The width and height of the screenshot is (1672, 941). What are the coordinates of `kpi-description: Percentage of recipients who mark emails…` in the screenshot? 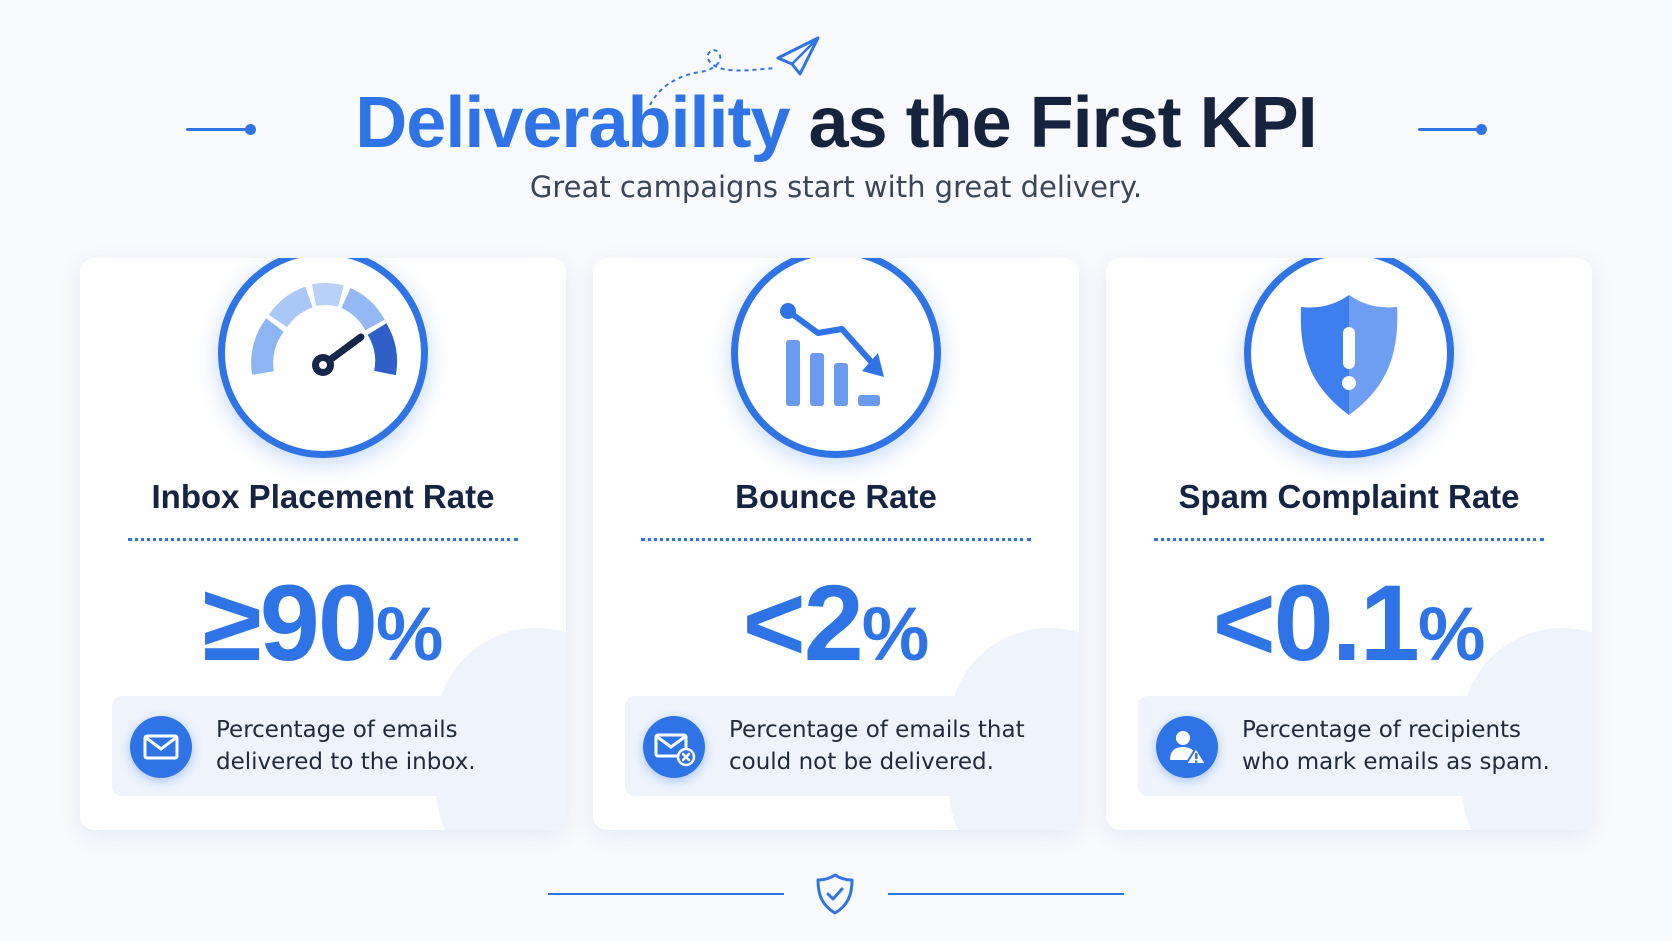 It's located at (1396, 746).